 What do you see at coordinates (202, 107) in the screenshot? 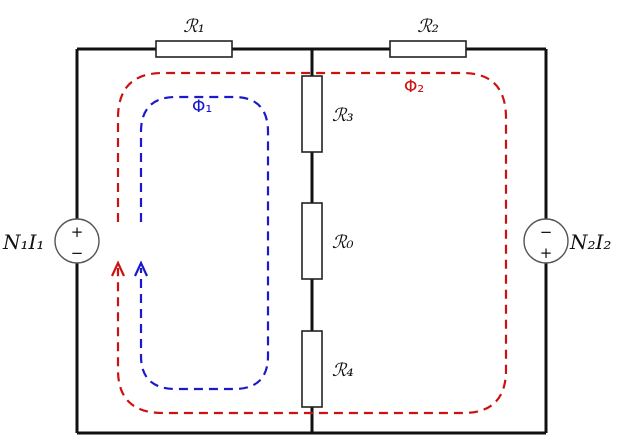
I see `flux-phi1-label: Φ₁` at bounding box center [202, 107].